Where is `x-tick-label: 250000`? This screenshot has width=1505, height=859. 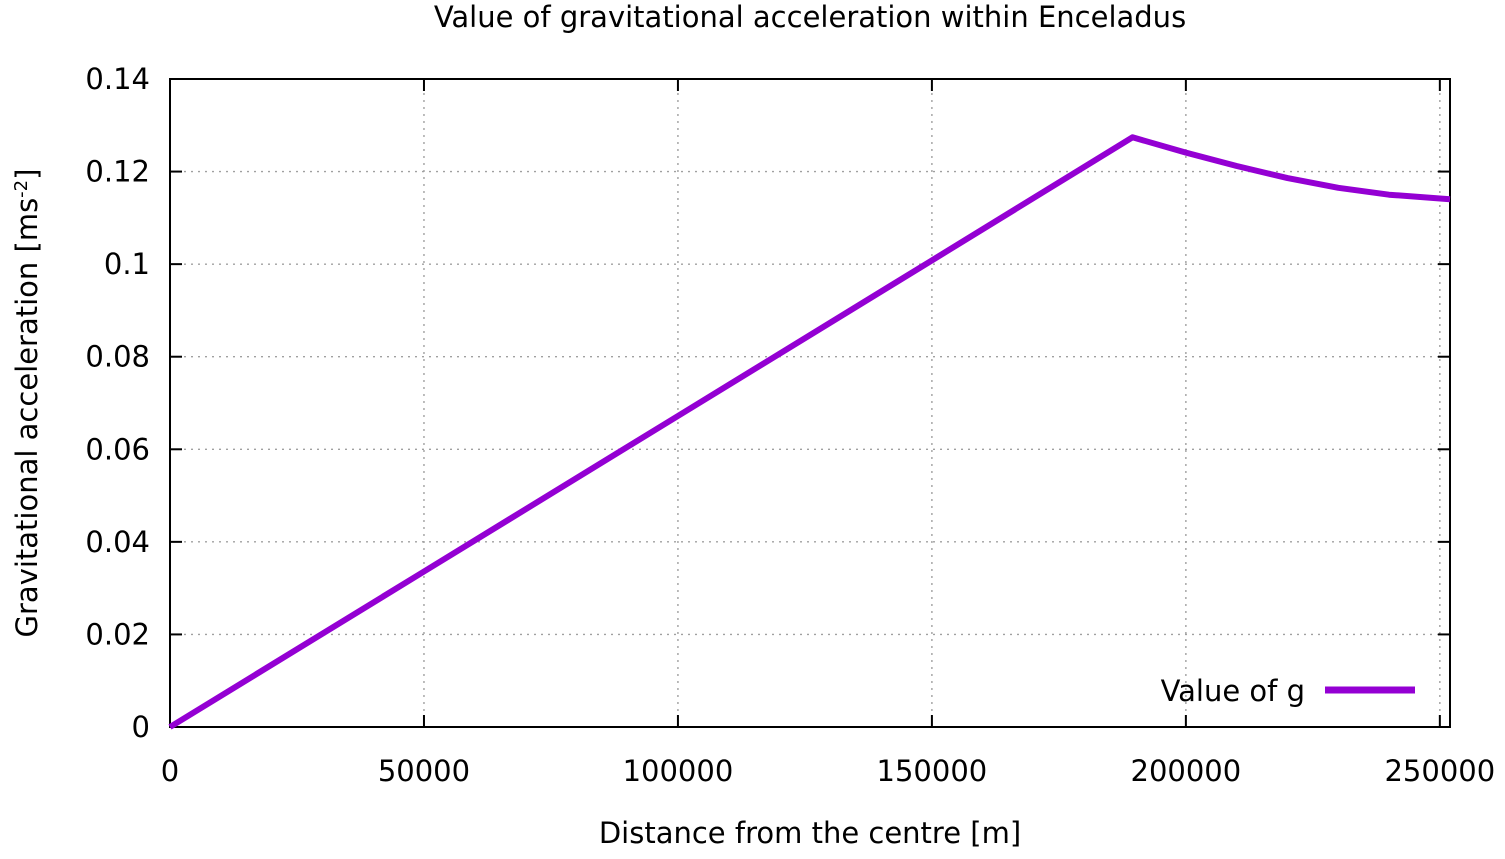 x-tick-label: 250000 is located at coordinates (1439, 771).